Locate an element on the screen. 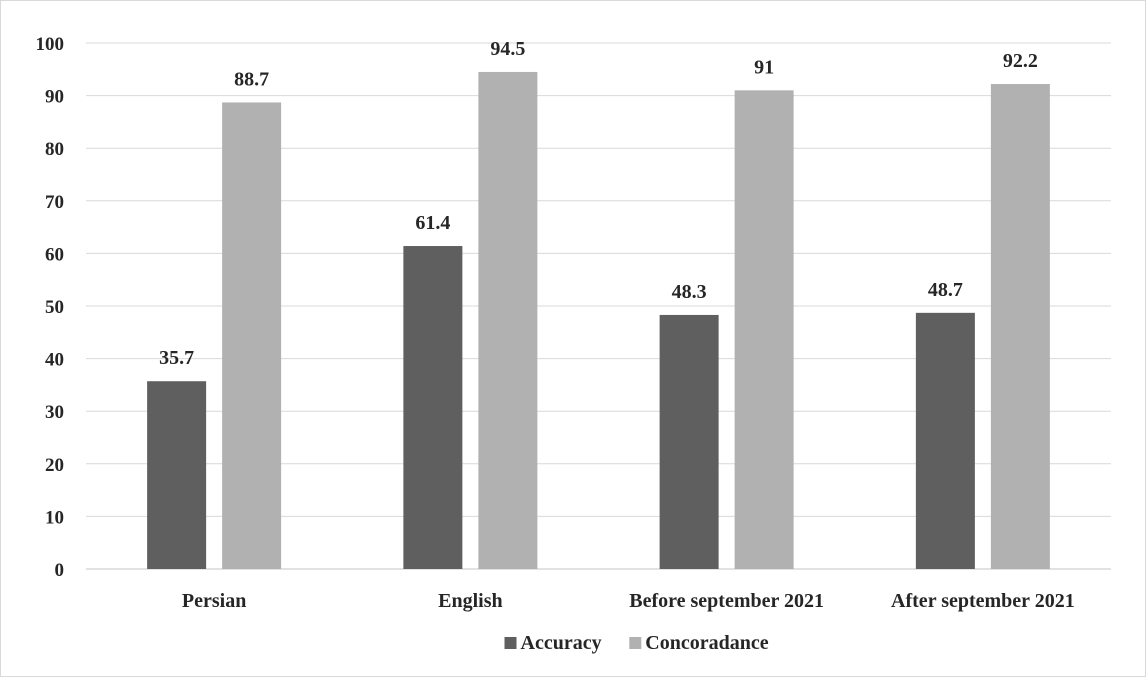  y-tick-label: 40 is located at coordinates (54, 360).